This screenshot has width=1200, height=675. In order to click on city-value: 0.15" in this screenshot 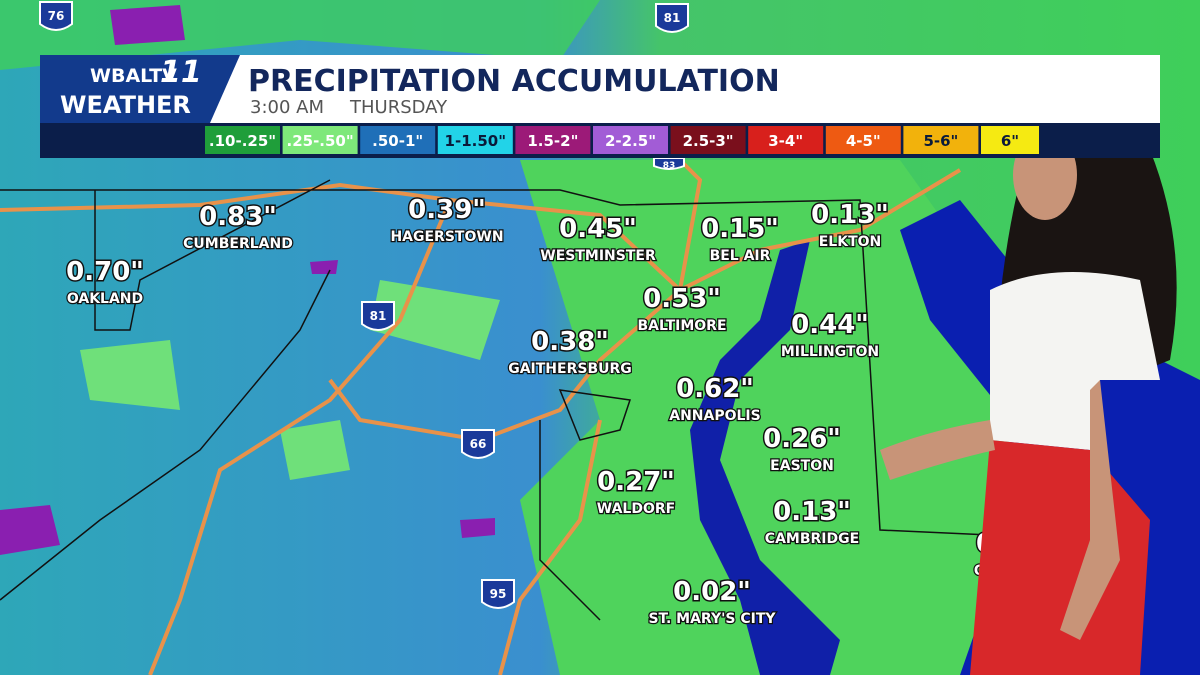, I will do `click(740, 229)`.